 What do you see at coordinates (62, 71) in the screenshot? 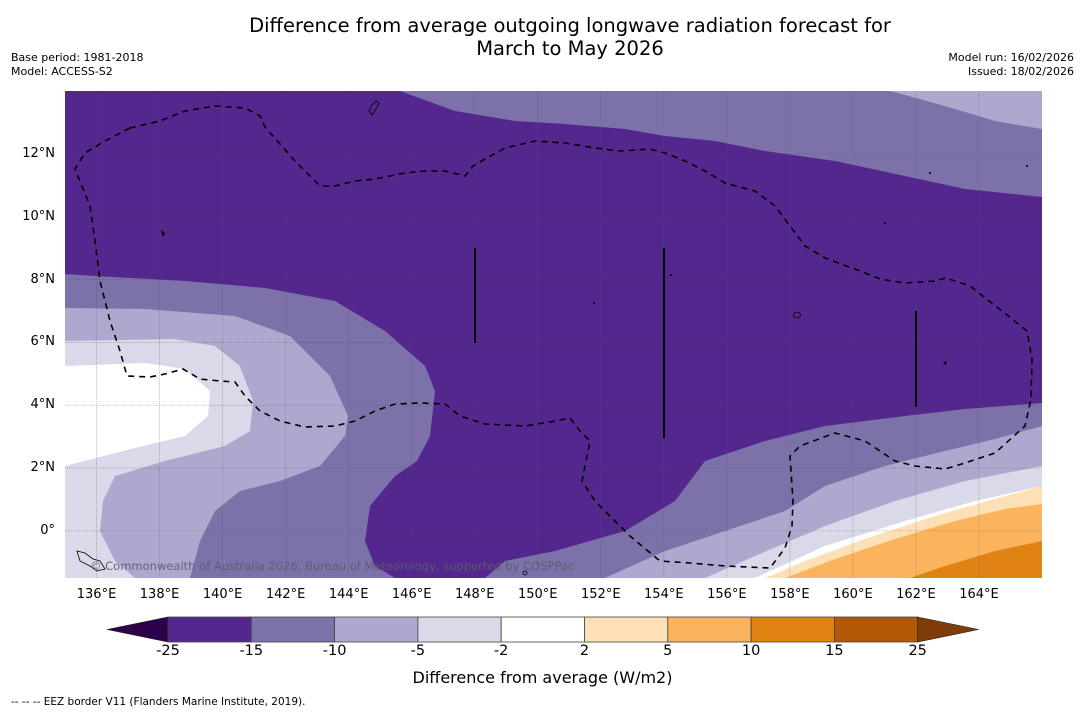
I see `model-name: Model: ACCESS-S2` at bounding box center [62, 71].